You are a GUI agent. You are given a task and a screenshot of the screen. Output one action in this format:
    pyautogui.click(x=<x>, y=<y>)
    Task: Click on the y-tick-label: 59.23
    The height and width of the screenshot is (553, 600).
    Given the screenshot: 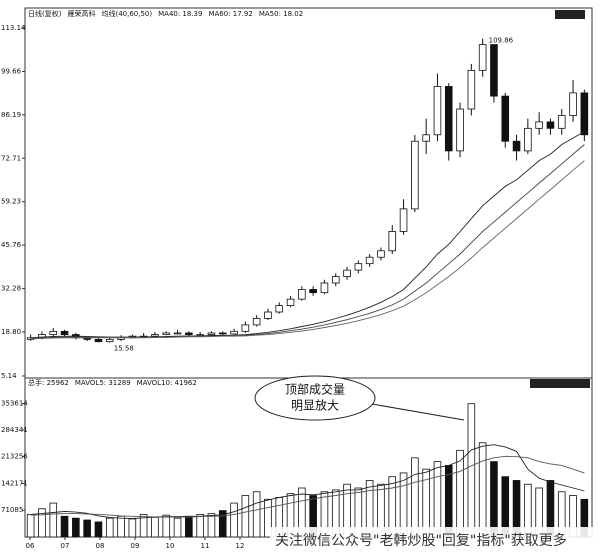 What is the action you would take?
    pyautogui.click(x=11, y=202)
    